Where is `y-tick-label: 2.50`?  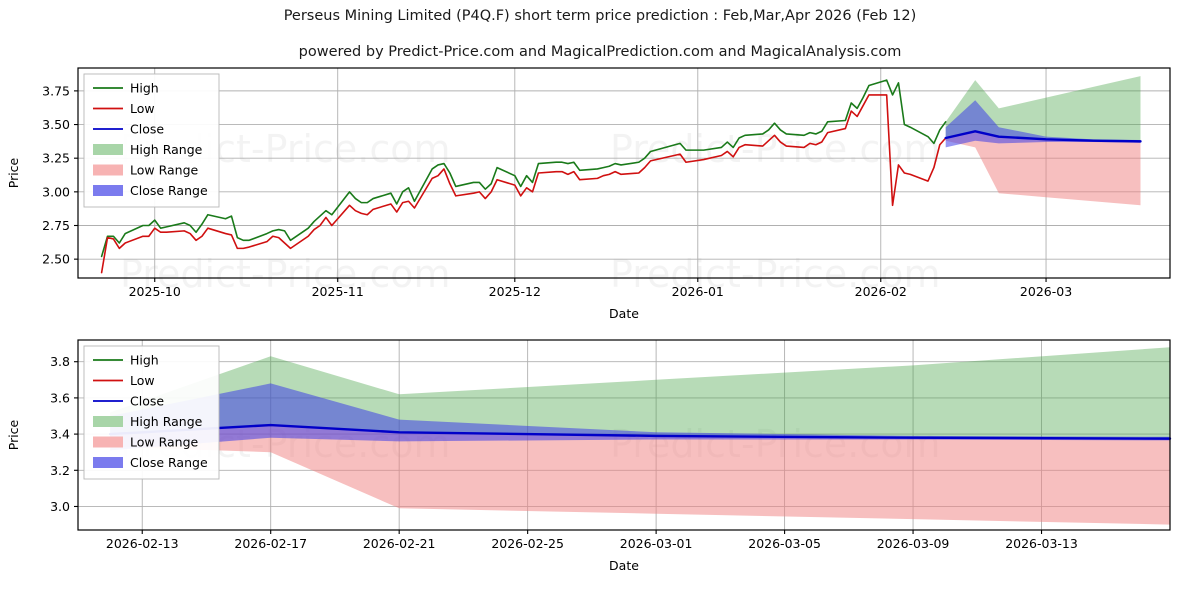 y-tick-label: 2.50 is located at coordinates (56, 259).